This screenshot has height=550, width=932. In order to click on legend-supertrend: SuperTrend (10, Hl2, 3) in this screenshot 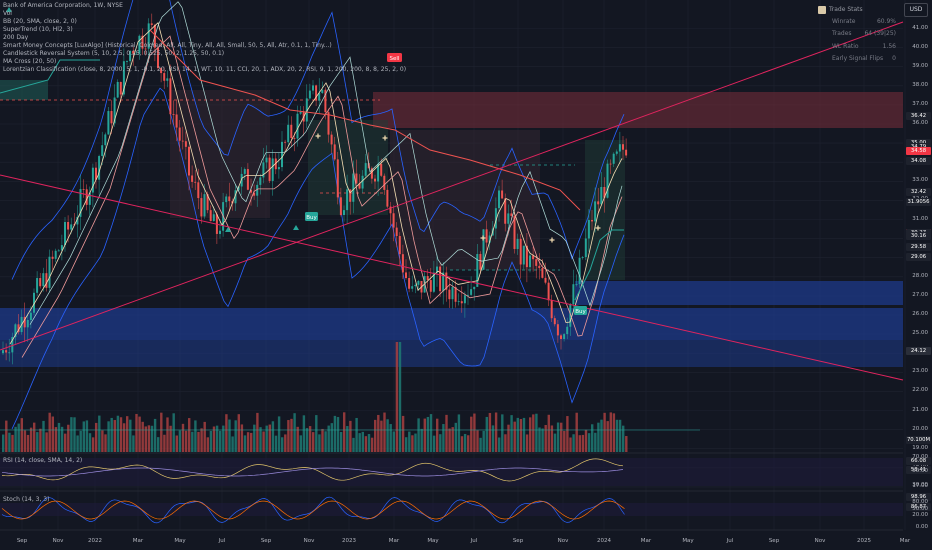, I will do `click(38, 29)`.